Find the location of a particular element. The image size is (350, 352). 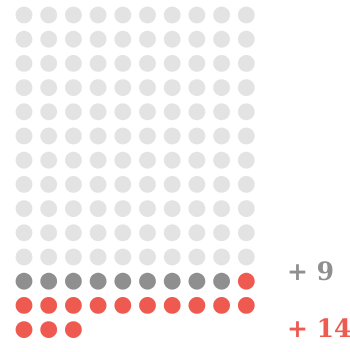

red-group-label: + 14 is located at coordinates (318, 328).